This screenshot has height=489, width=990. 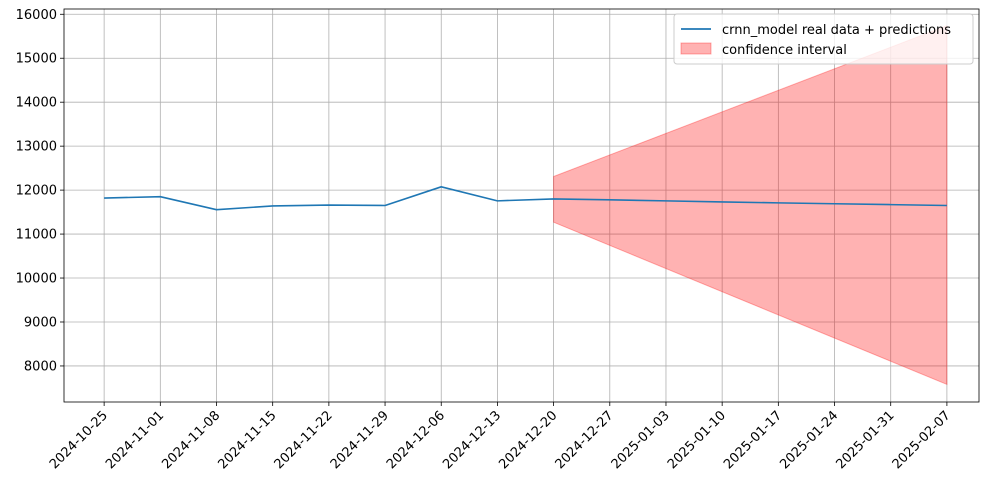 I want to click on y-tick-label: 8000, so click(x=40, y=366).